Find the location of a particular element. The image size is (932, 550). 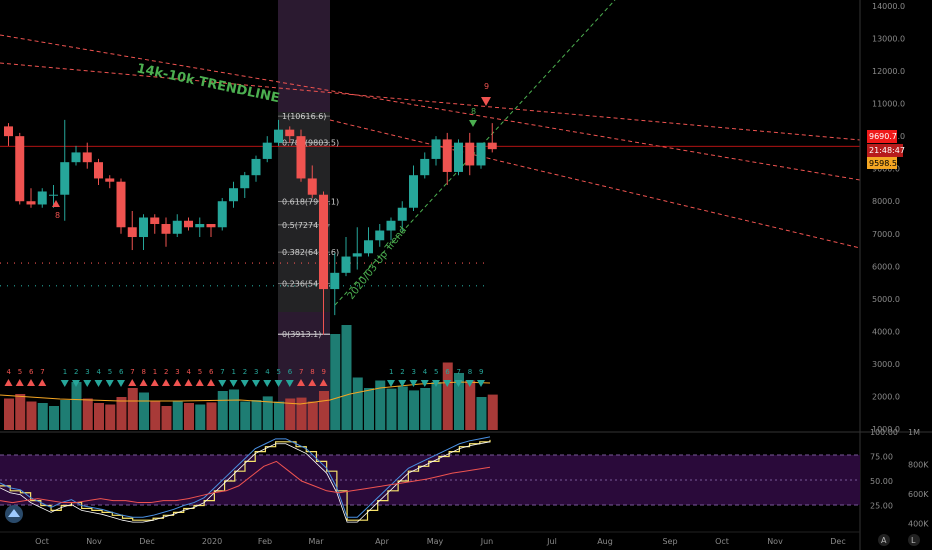

time-tick-label: 2020 is located at coordinates (212, 541).